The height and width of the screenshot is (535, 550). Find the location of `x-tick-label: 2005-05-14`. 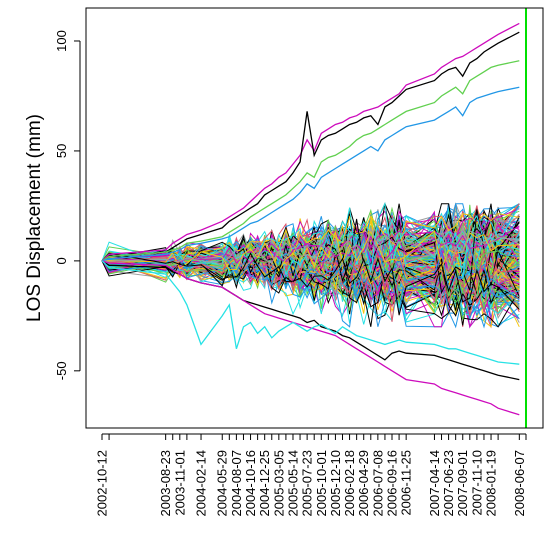

x-tick-label: 2005-05-14 is located at coordinates (293, 483).